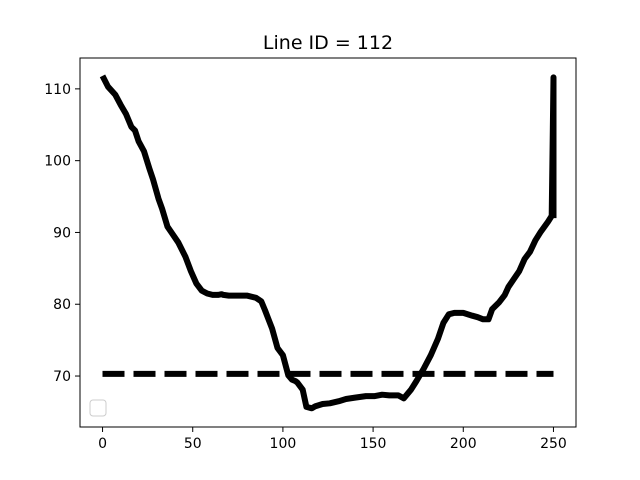  Describe the element at coordinates (57, 162) in the screenshot. I see `y-tick-label: 100` at that location.